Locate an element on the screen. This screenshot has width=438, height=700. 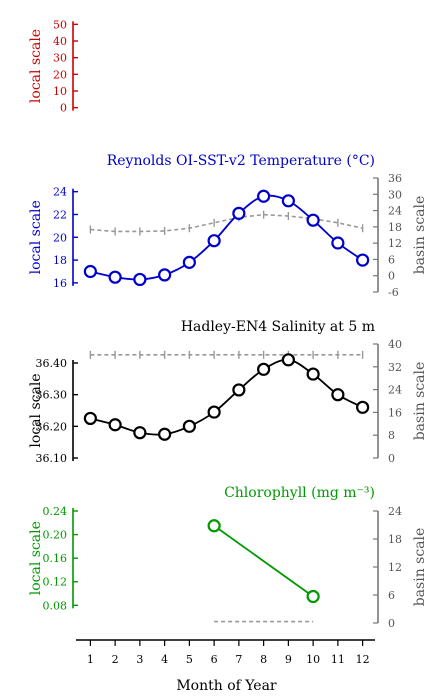
right-tick-label: 30 is located at coordinates (395, 194).